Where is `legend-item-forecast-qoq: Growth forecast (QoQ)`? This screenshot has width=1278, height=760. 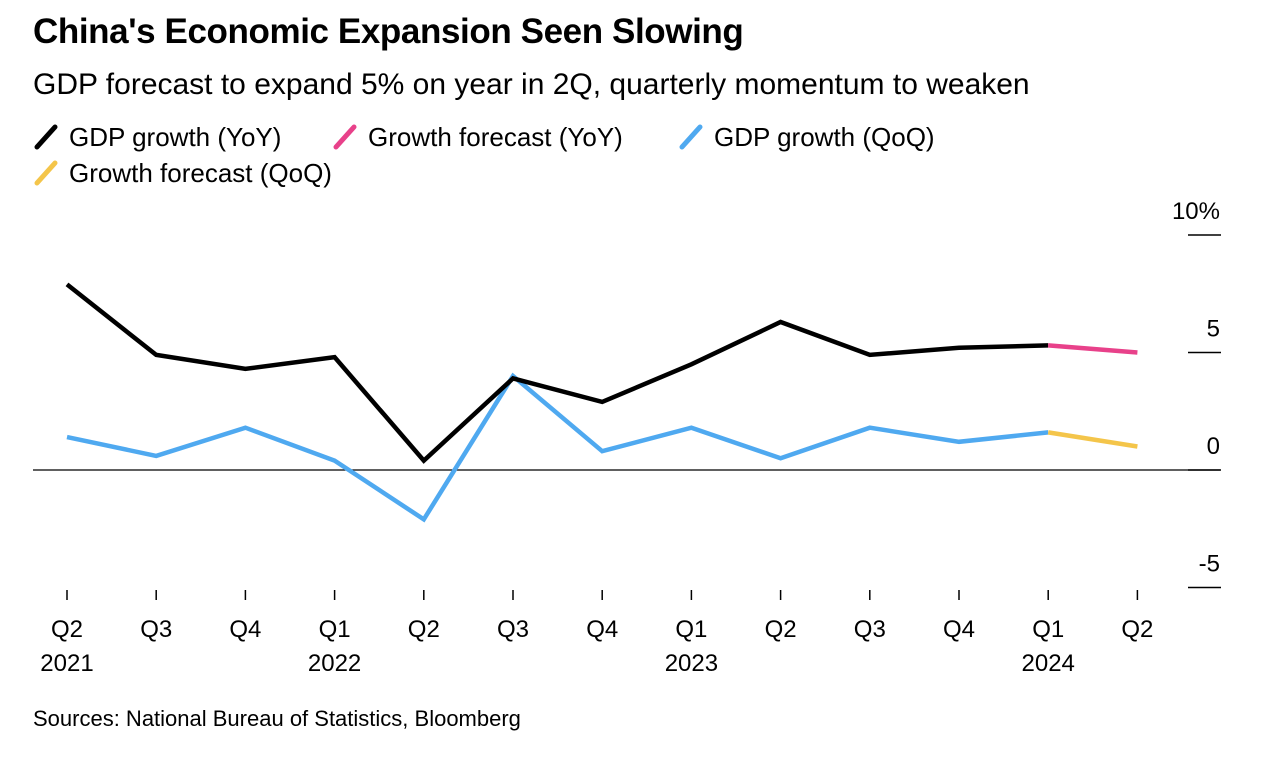 legend-item-forecast-qoq: Growth forecast (QoQ) is located at coordinates (182, 173).